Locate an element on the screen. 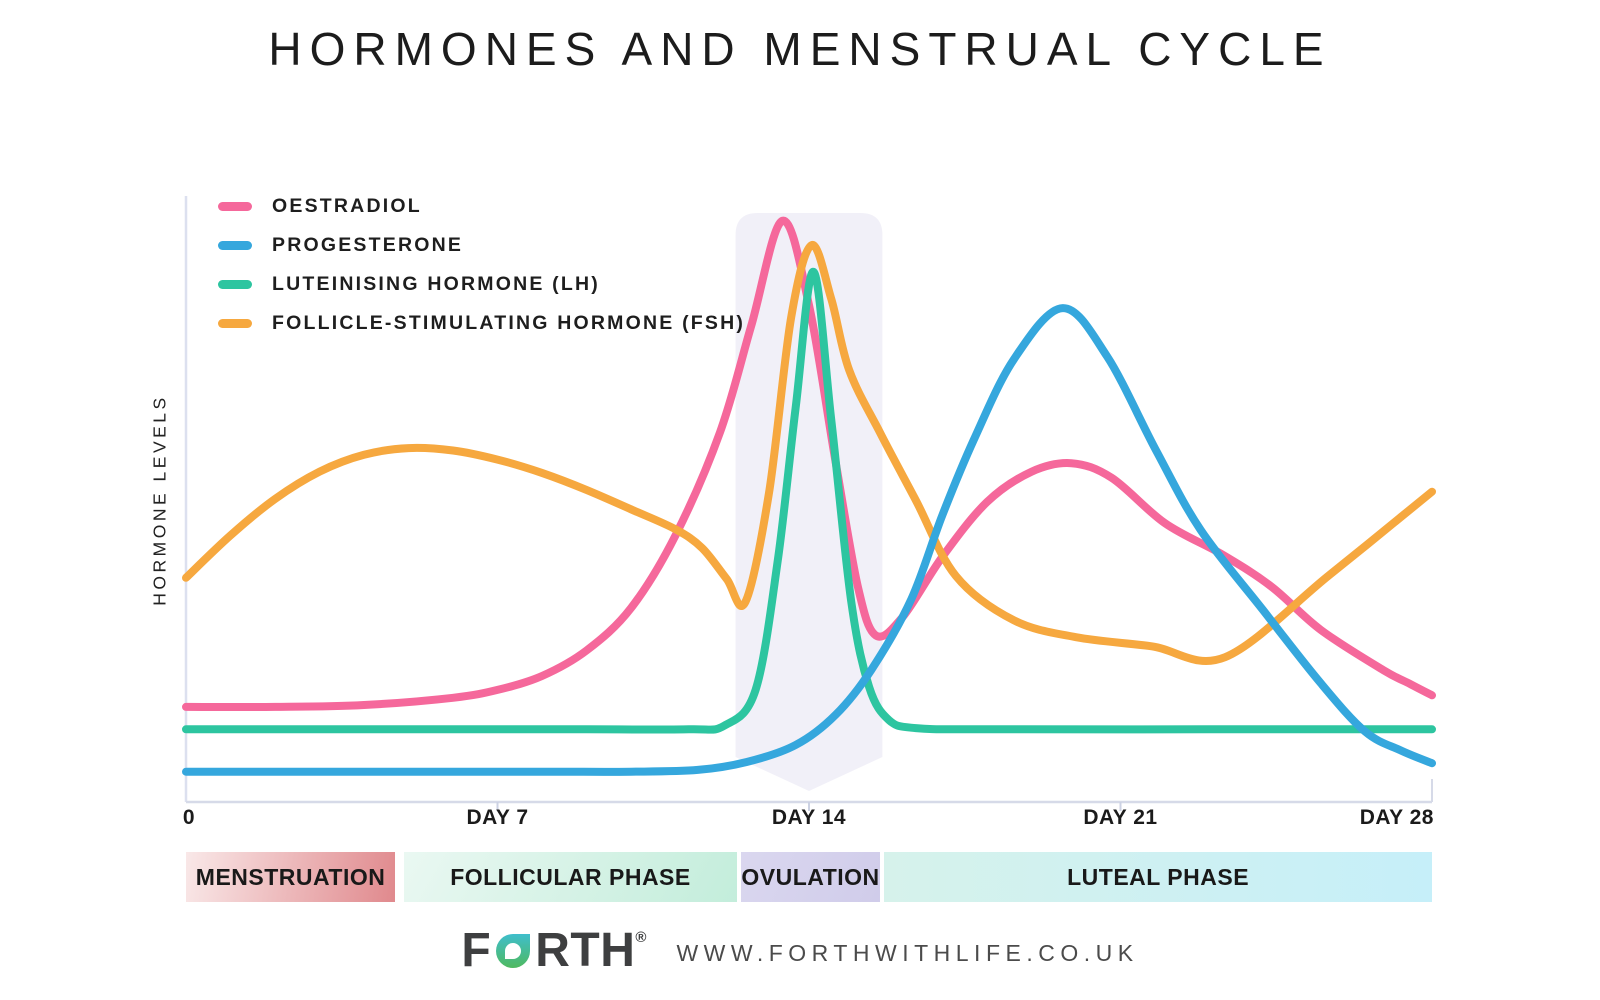 Image resolution: width=1600 pixels, height=1000 pixels. phase-label: OVULATION is located at coordinates (810, 876).